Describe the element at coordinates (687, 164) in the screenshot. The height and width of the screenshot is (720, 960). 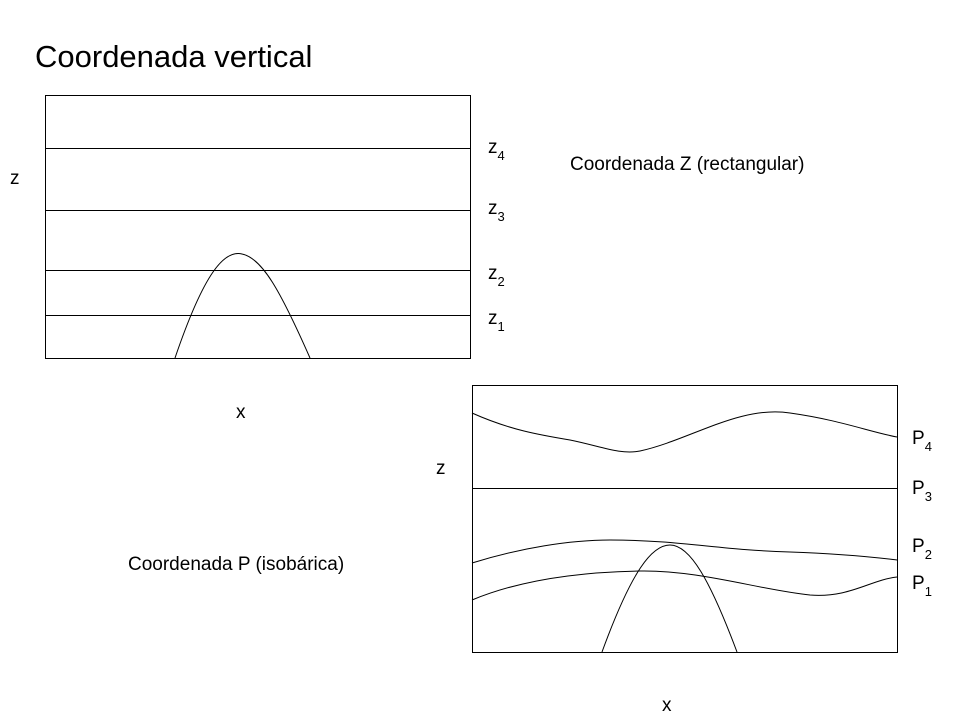
I see `caption: Coordenada Z (rectangular)` at that location.